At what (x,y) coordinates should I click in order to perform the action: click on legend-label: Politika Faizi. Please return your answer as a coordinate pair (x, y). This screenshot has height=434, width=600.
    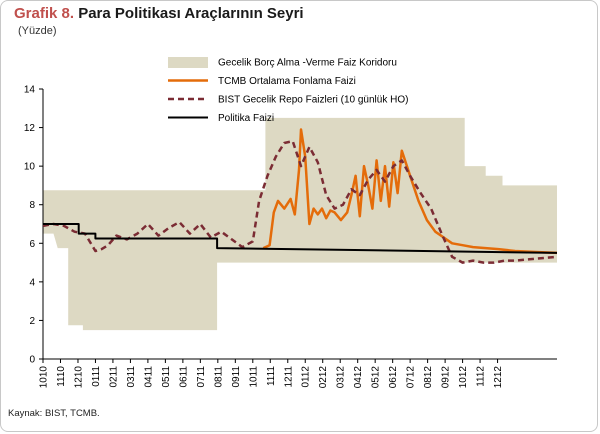
    Looking at the image, I should click on (246, 118).